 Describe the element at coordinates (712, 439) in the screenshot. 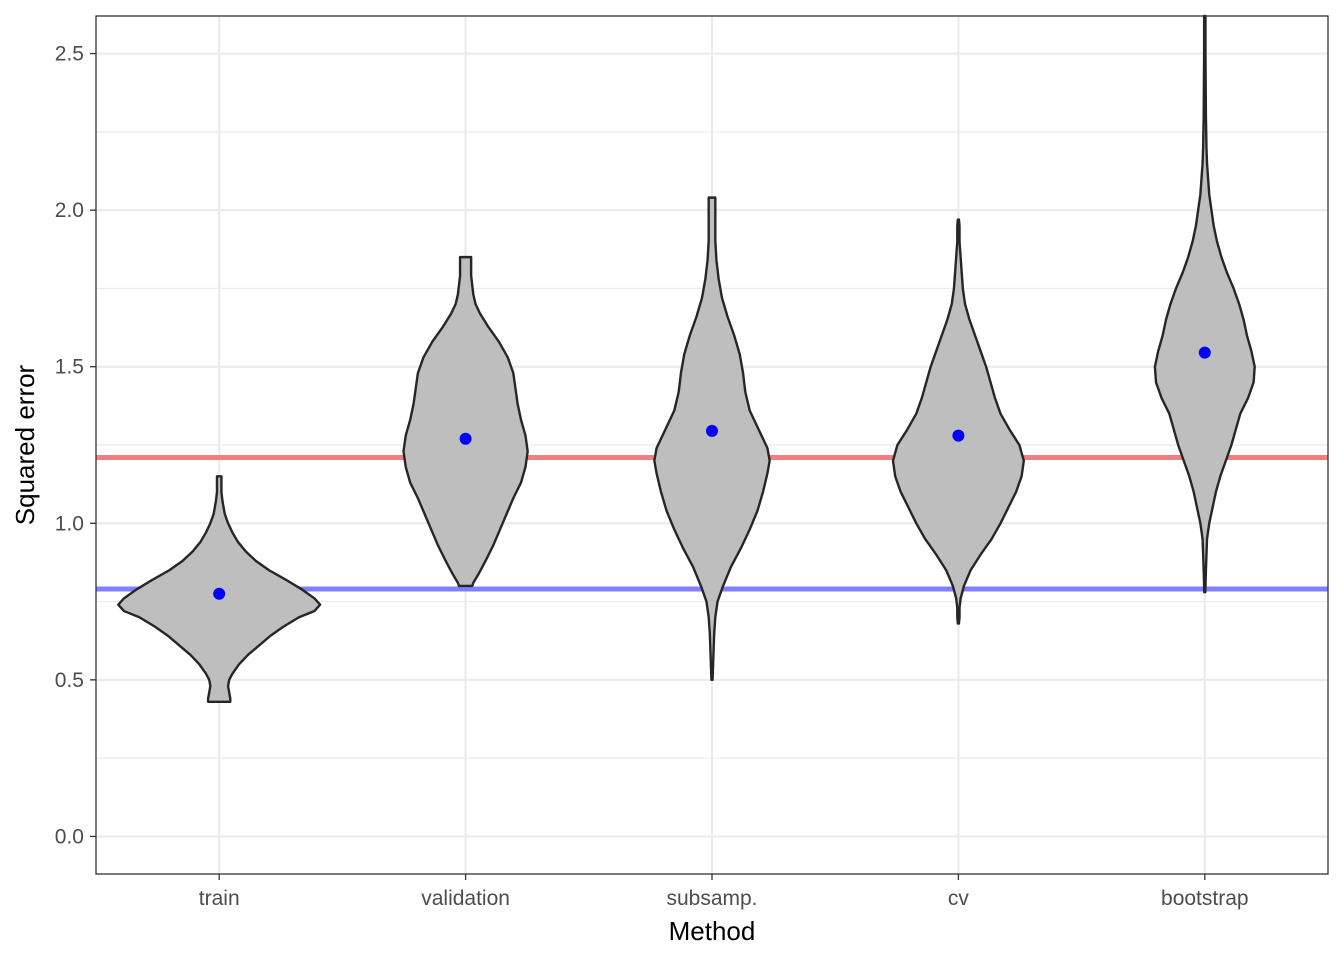

I see `violin-subsamp` at that location.